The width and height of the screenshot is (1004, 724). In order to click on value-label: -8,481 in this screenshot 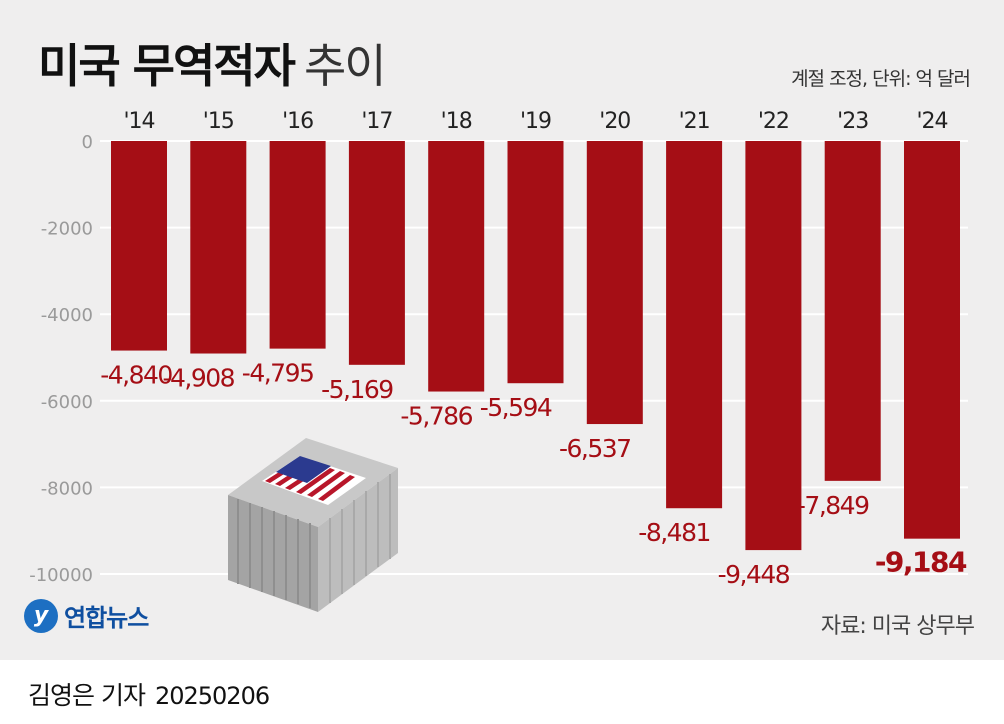, I will do `click(674, 532)`.